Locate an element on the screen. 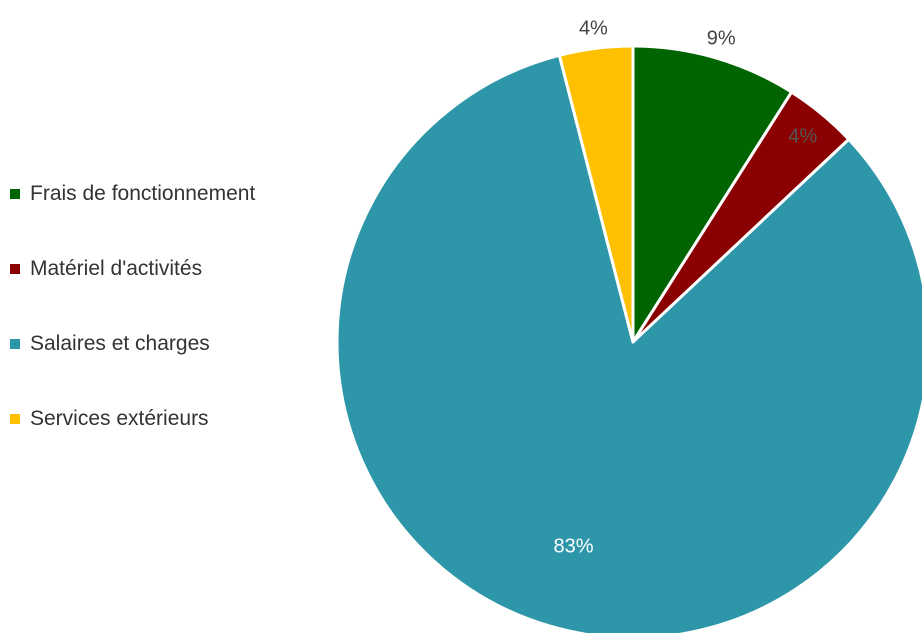 Image resolution: width=922 pixels, height=633 pixels. legend-item-salaires-et-charges: Salaires et charges is located at coordinates (132, 344).